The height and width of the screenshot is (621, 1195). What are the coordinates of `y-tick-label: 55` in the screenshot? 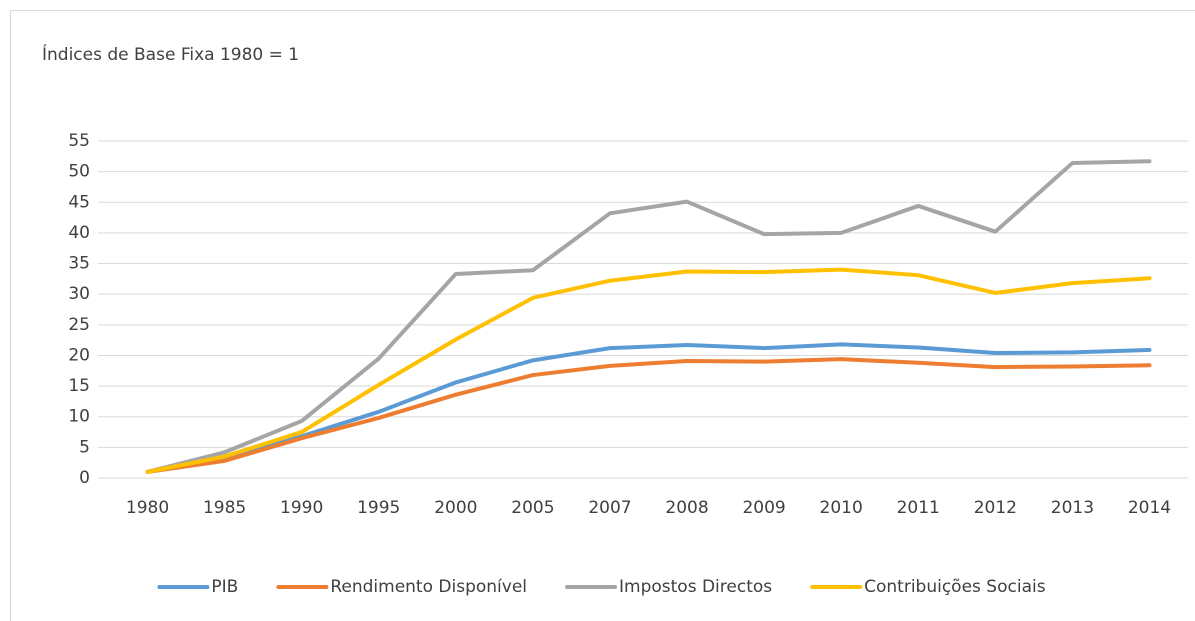 It's located at (79, 141).